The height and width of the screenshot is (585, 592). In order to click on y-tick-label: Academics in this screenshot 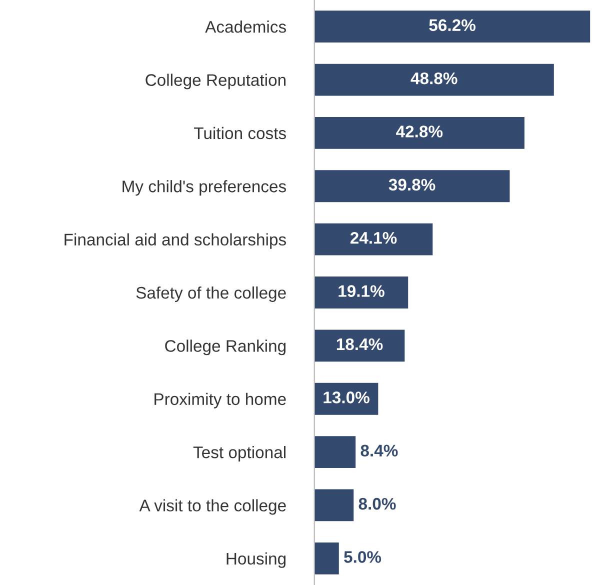, I will do `click(245, 26)`.